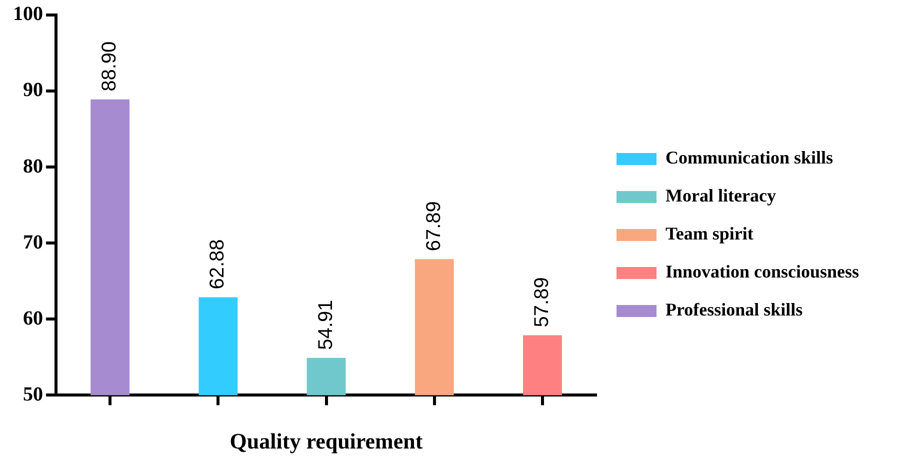 Image resolution: width=897 pixels, height=465 pixels. Describe the element at coordinates (109, 66) in the screenshot. I see `data-label: 88.90` at that location.